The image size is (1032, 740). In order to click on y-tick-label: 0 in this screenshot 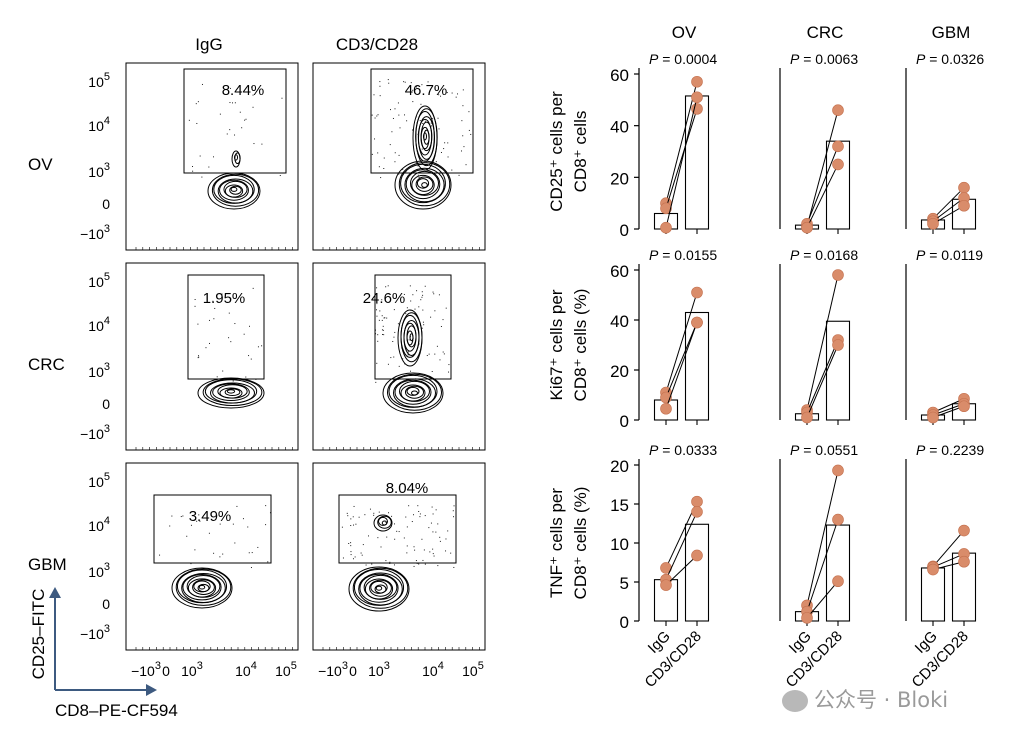, I will do `click(106, 604)`.